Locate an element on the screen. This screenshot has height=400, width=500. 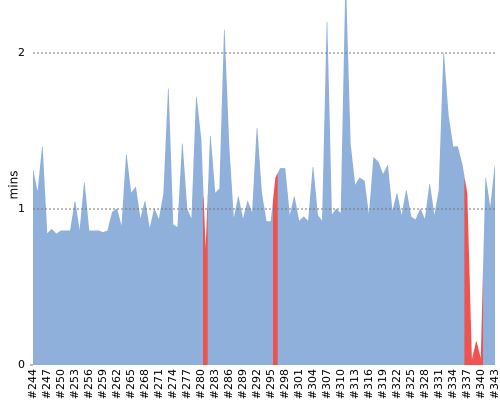
x-tick-label: #256 is located at coordinates (88, 384).